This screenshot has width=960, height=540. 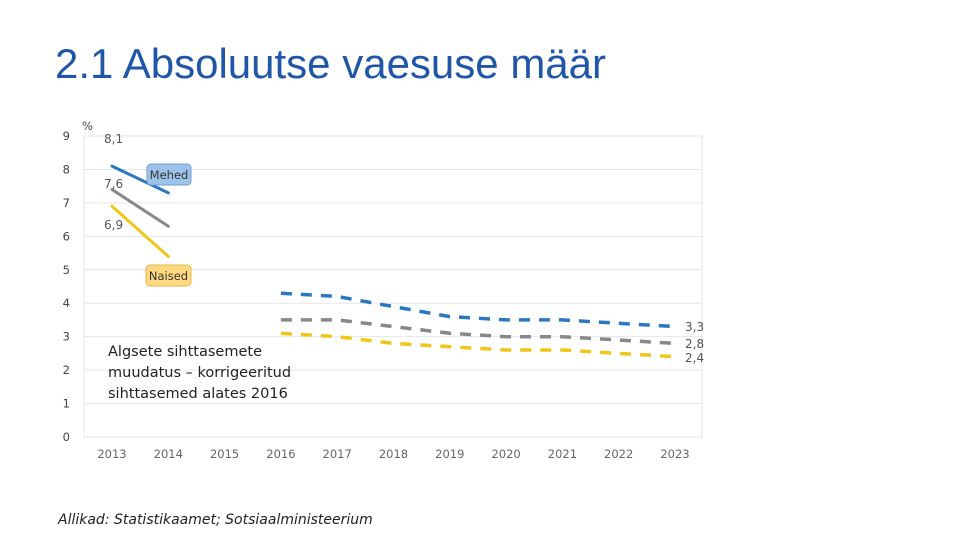 What do you see at coordinates (331, 63) in the screenshot?
I see `slide-title: 2.1 Absoluutse vaesuse määr` at bounding box center [331, 63].